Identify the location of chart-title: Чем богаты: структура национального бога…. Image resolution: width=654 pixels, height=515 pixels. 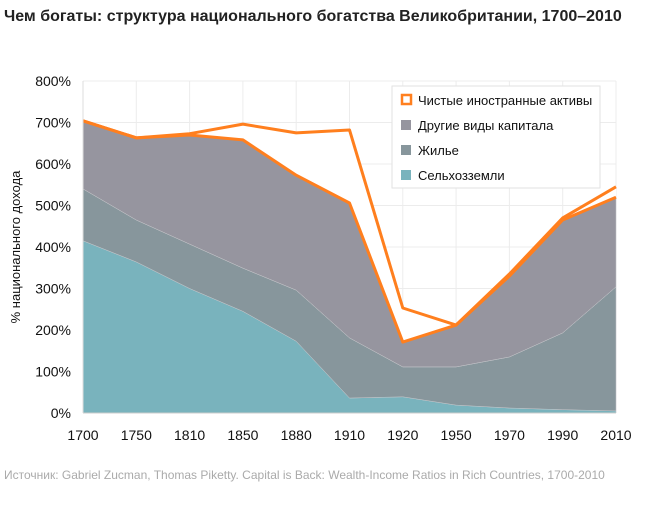
(313, 16).